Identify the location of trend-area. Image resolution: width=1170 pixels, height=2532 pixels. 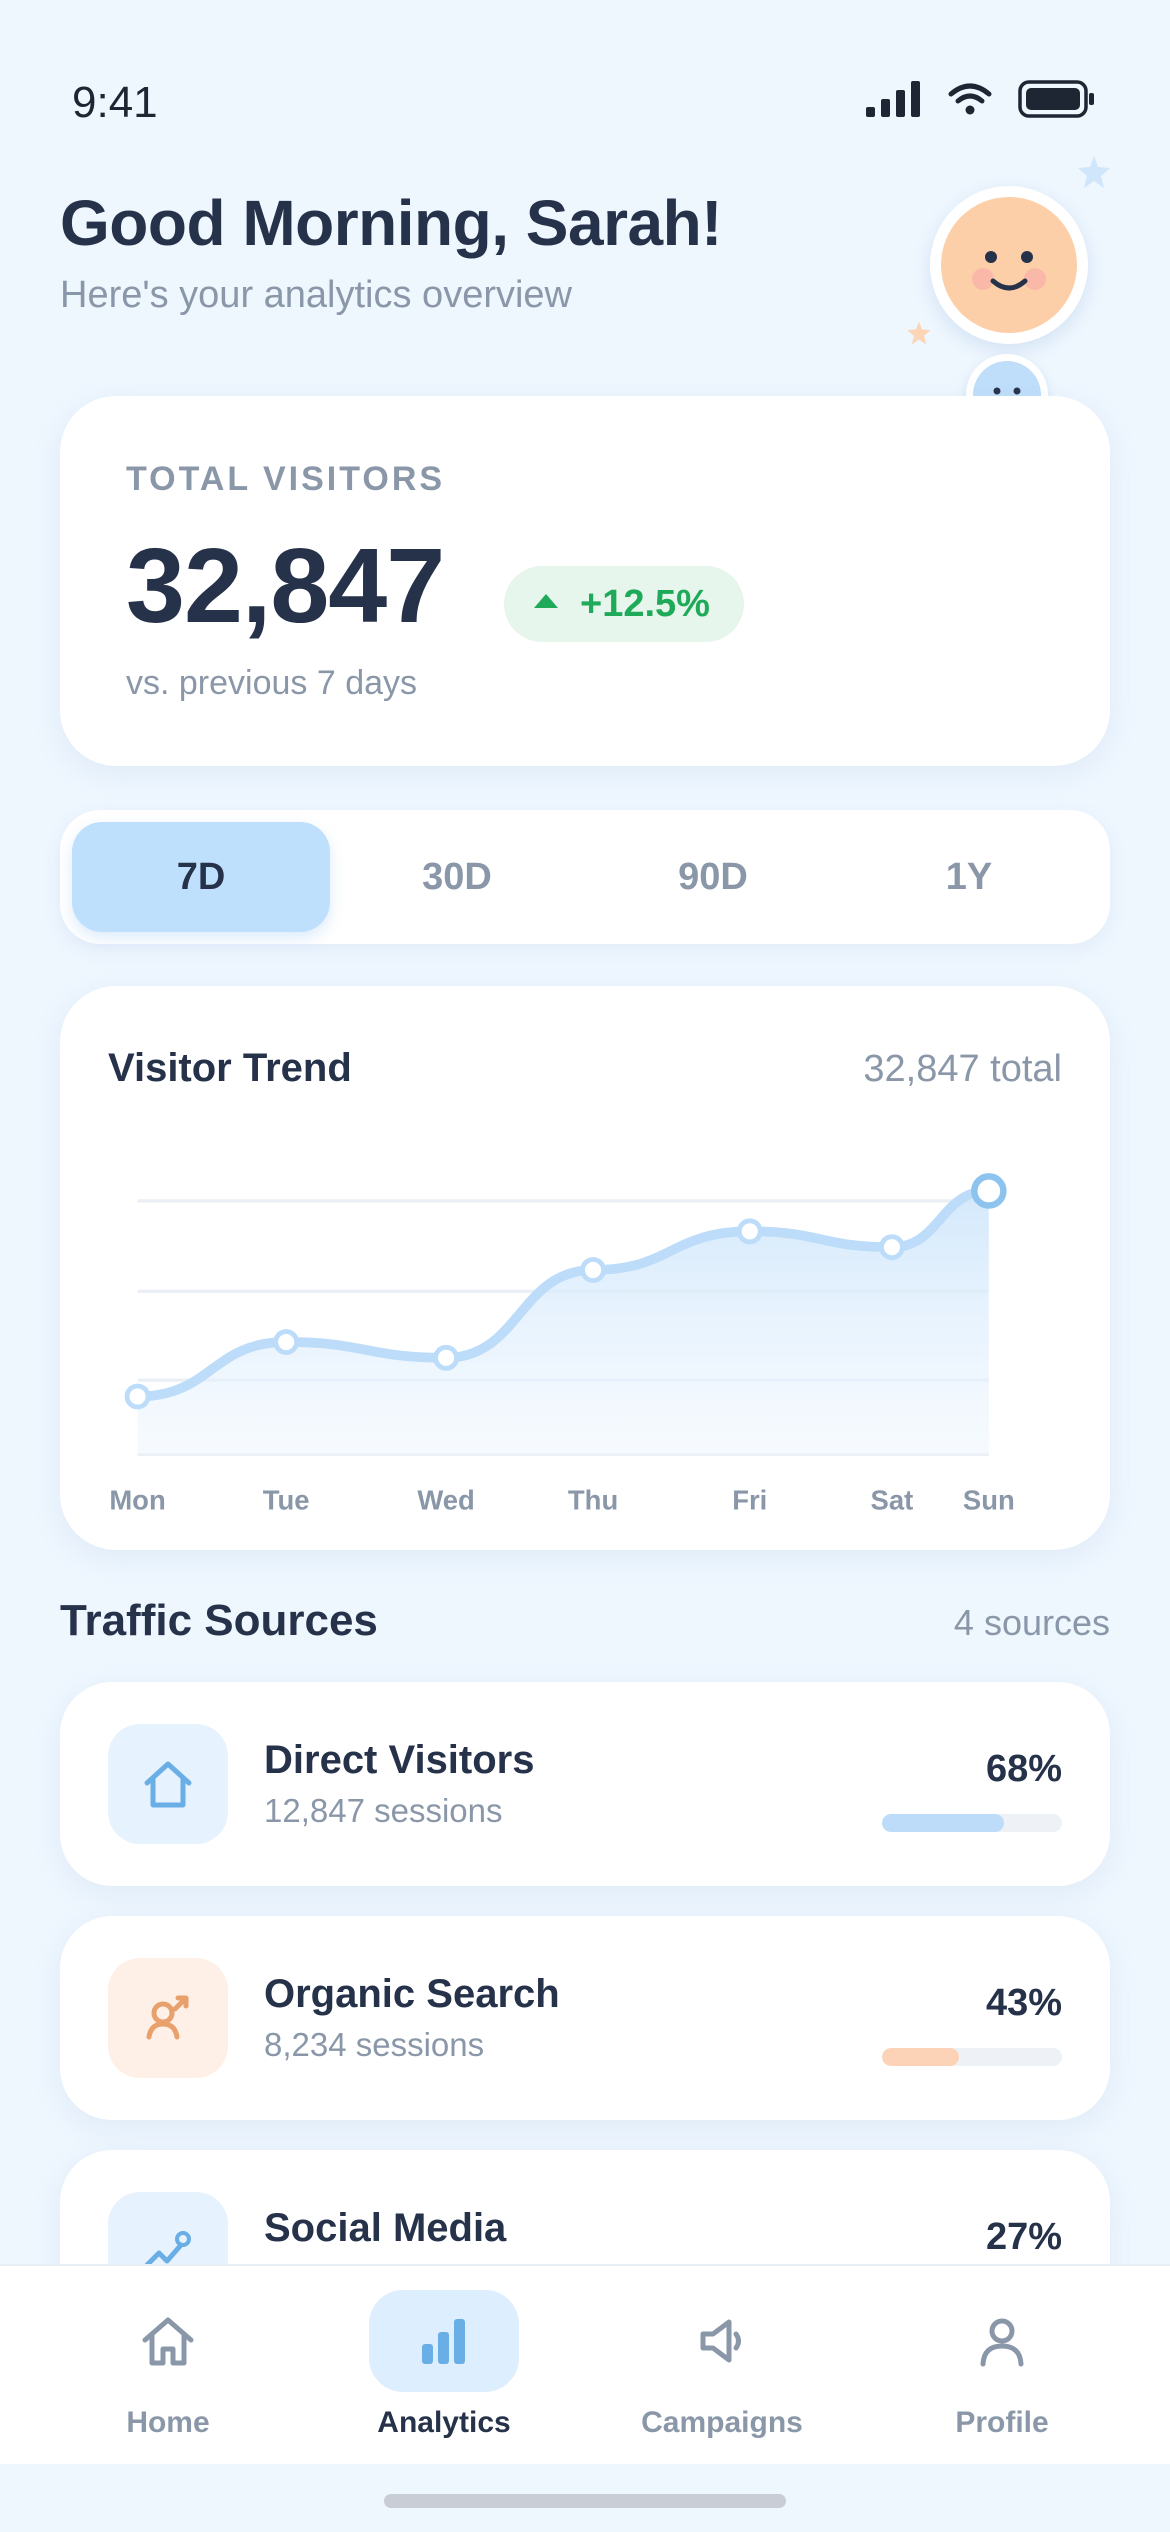
(563, 1322).